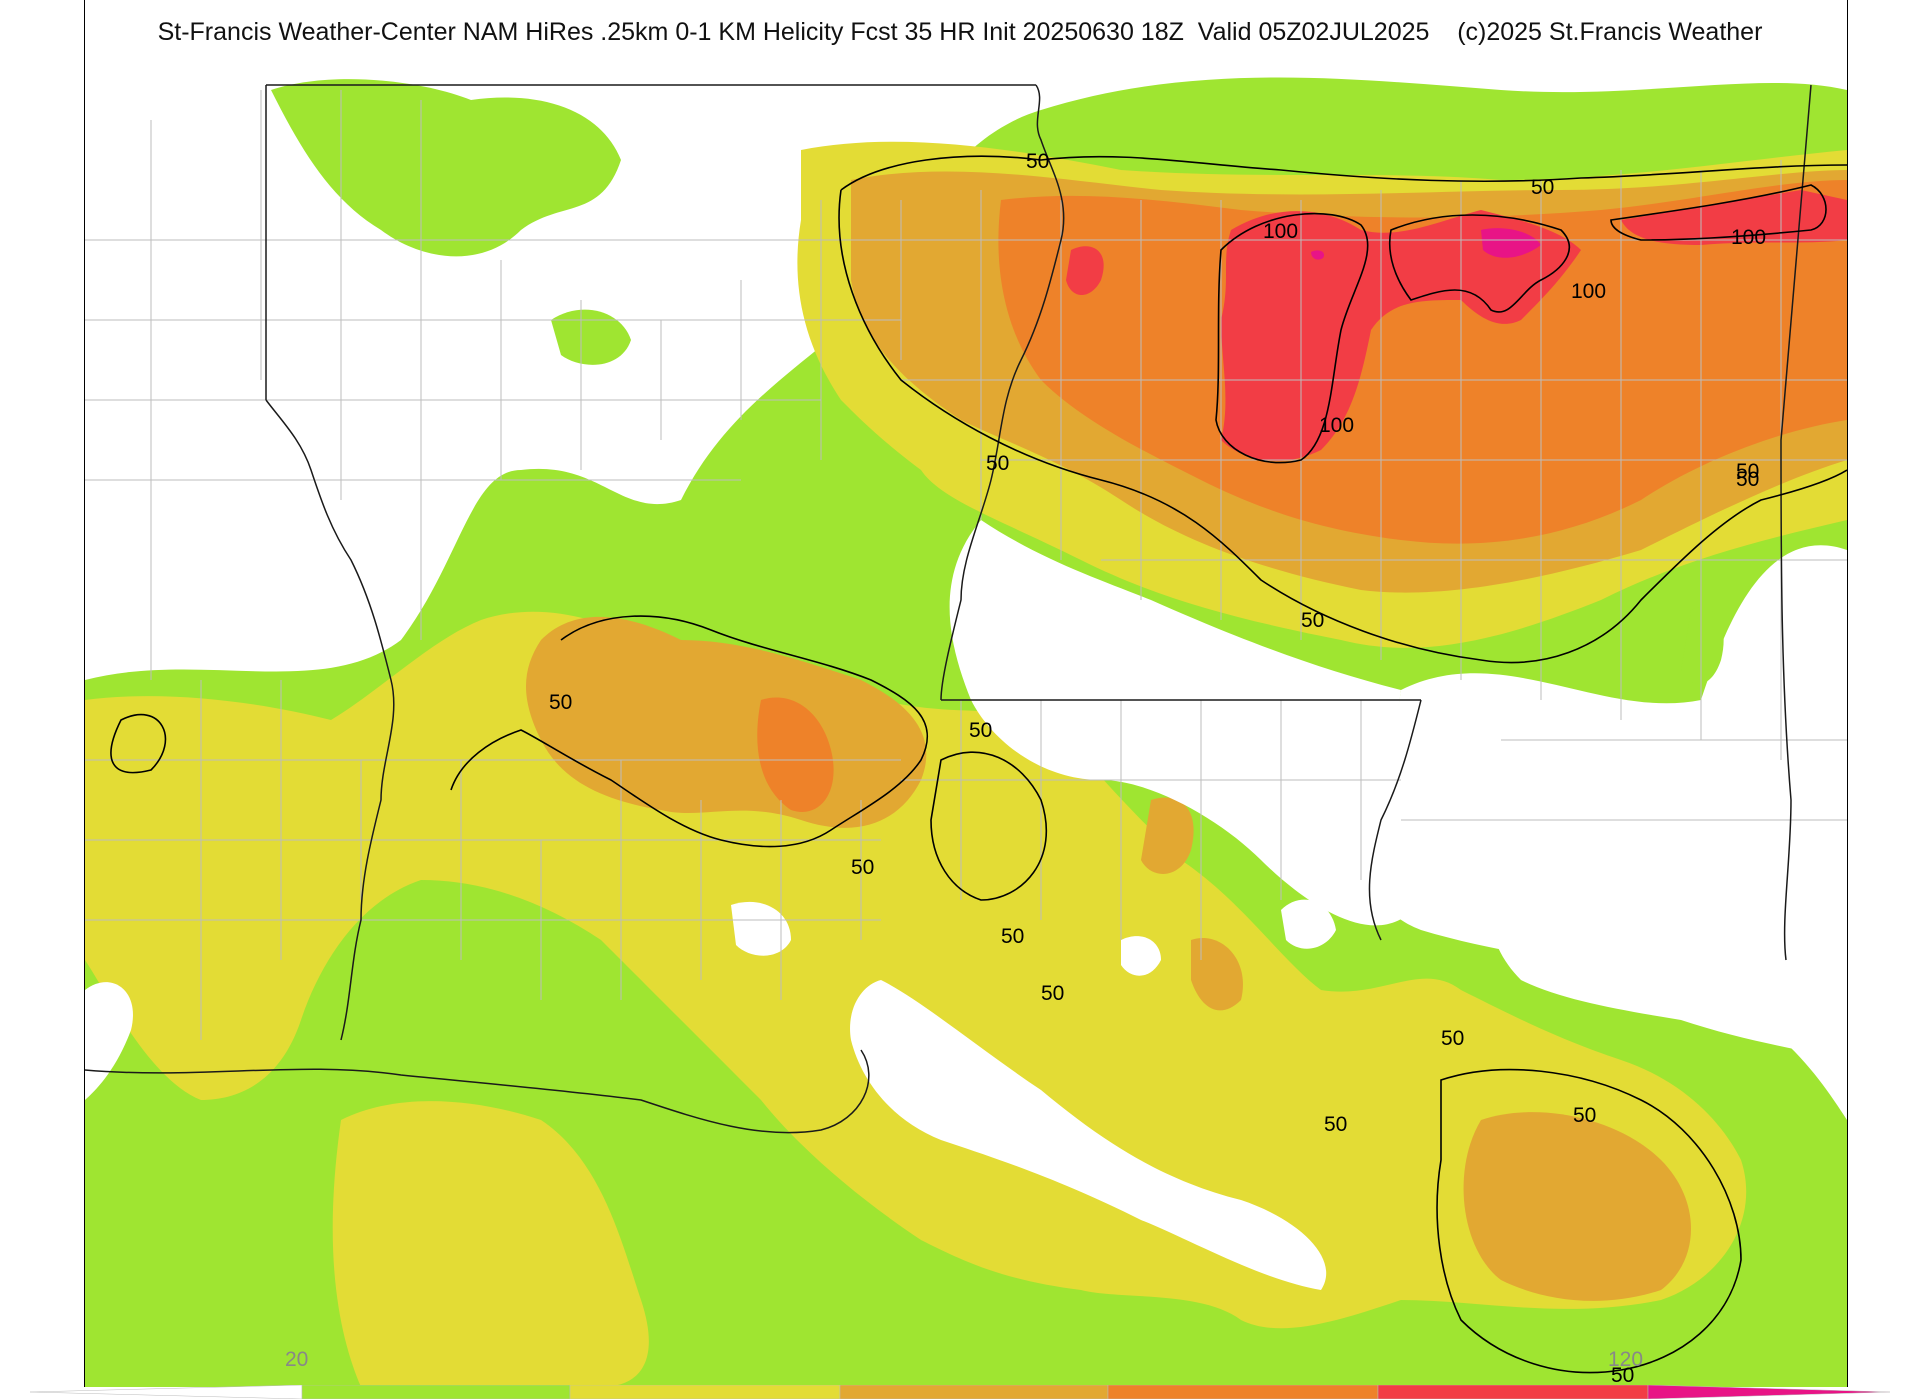  What do you see at coordinates (1243, 1392) in the screenshot?
I see `colorbar-segment-l80` at bounding box center [1243, 1392].